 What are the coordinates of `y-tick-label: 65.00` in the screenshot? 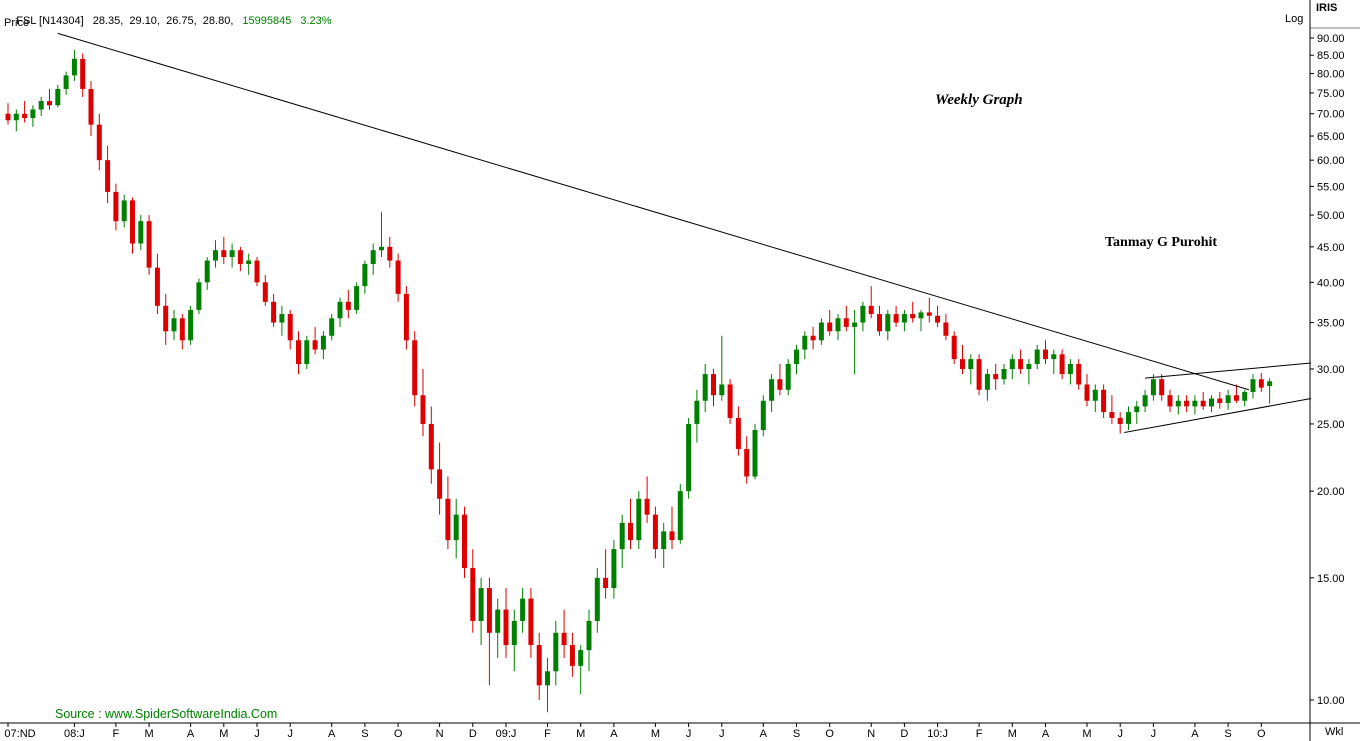 It's located at (1331, 137).